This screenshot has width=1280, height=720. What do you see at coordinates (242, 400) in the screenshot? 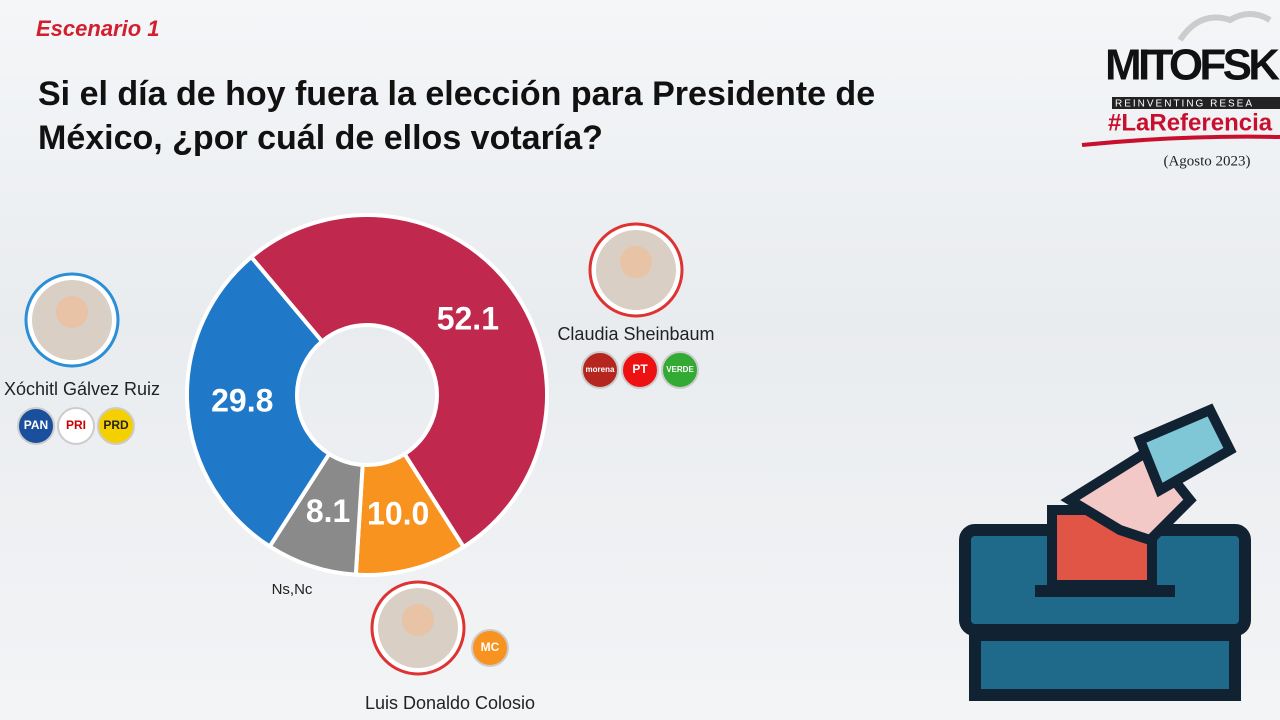
I see `value-label: 29.8` at bounding box center [242, 400].